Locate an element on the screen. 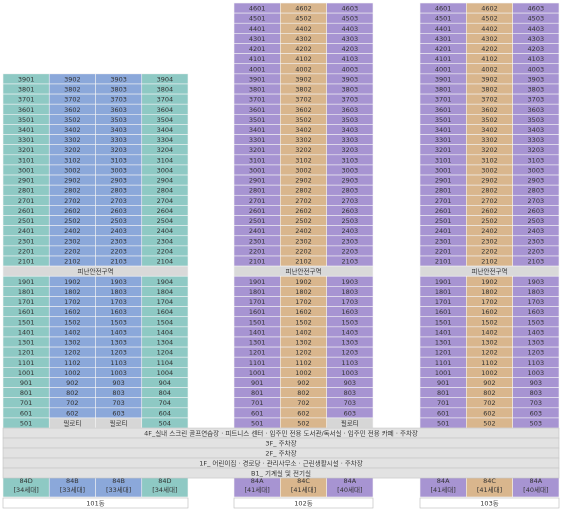 This screenshot has width=562, height=512. unit-label: 2501 is located at coordinates (26, 221).